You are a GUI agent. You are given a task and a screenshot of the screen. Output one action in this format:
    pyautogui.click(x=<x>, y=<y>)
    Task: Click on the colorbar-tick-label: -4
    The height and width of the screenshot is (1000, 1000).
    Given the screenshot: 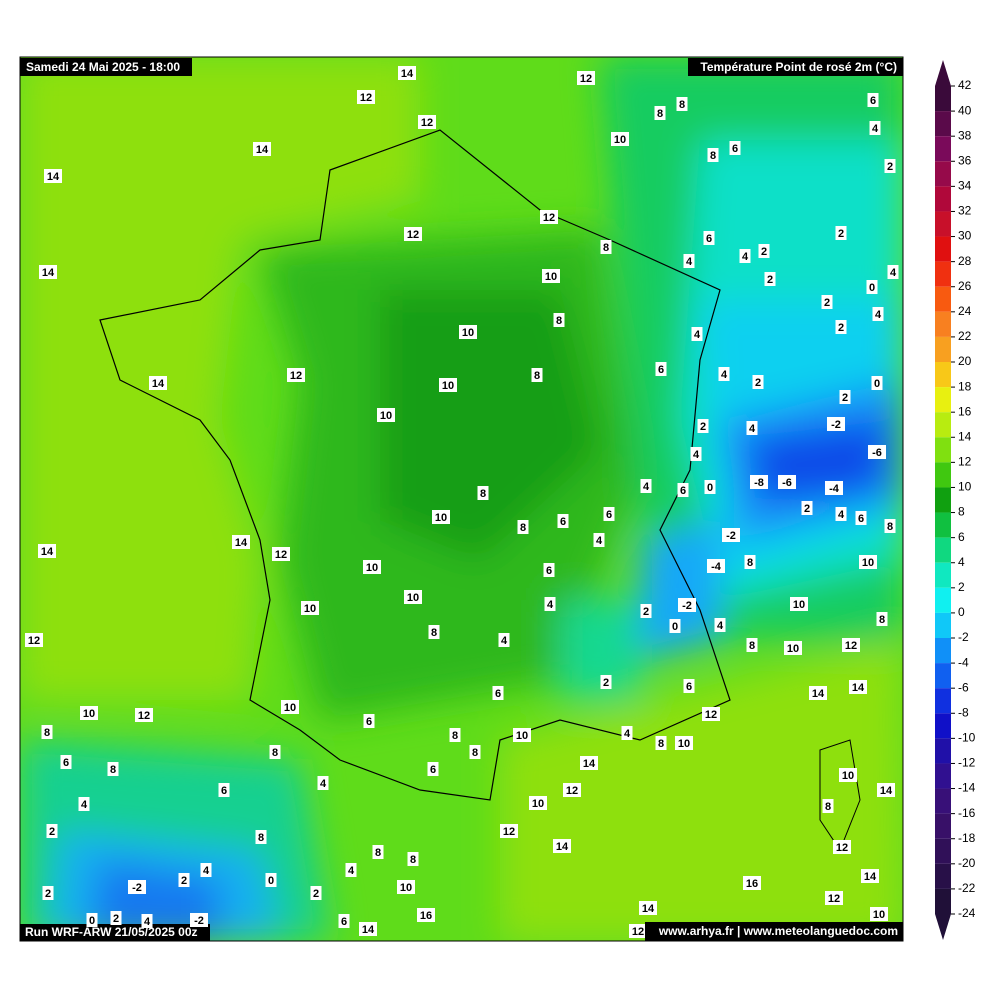 What is the action you would take?
    pyautogui.click(x=963, y=662)
    